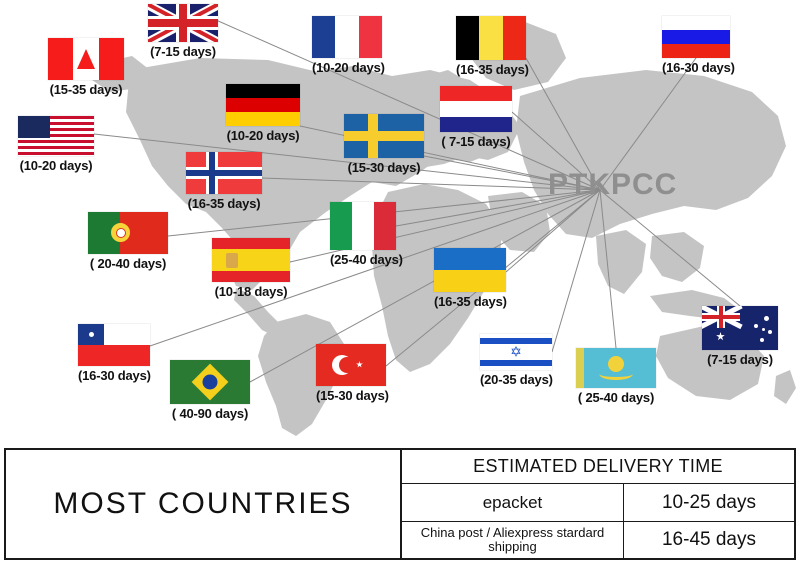 The image size is (800, 564). What do you see at coordinates (363, 226) in the screenshot?
I see `italy-flag-icon` at bounding box center [363, 226].